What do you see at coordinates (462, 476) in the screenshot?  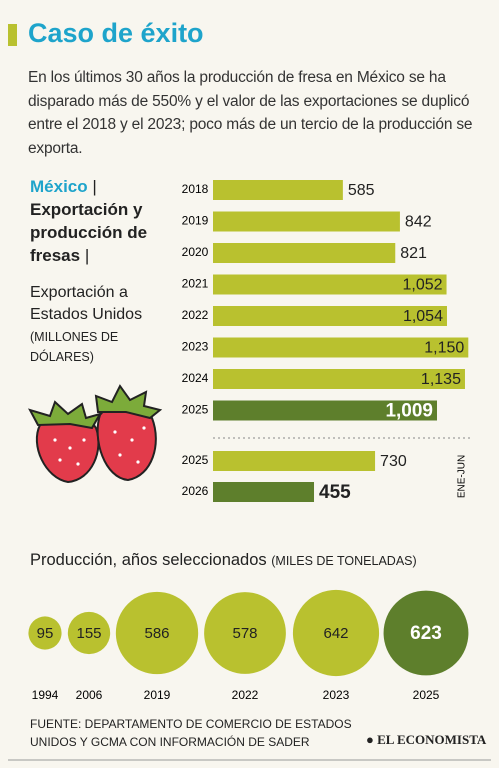 I see `annotation: ENE-JUN` at bounding box center [462, 476].